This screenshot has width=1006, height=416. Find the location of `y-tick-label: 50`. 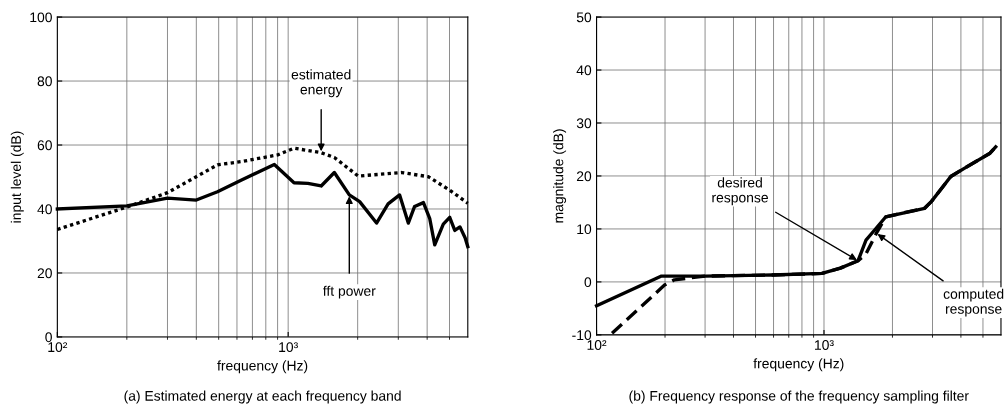

y-tick-label: 50 is located at coordinates (584, 17).